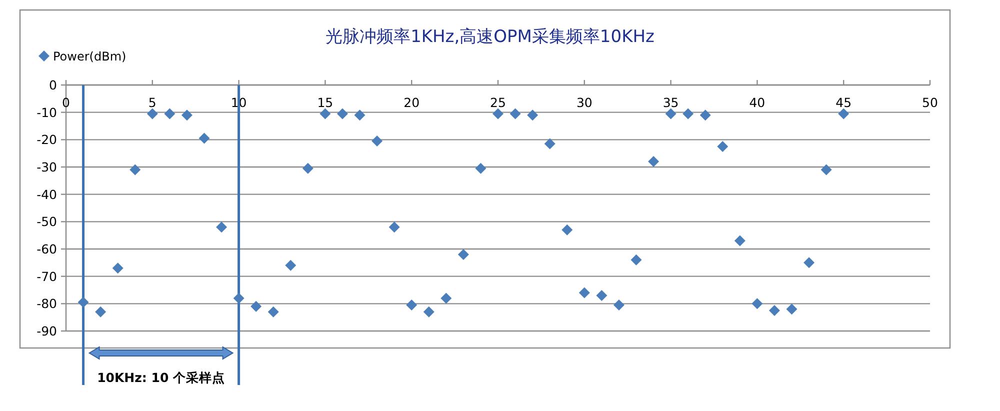 The image size is (1000, 411). I want to click on y-tick-label: -80, so click(47, 304).